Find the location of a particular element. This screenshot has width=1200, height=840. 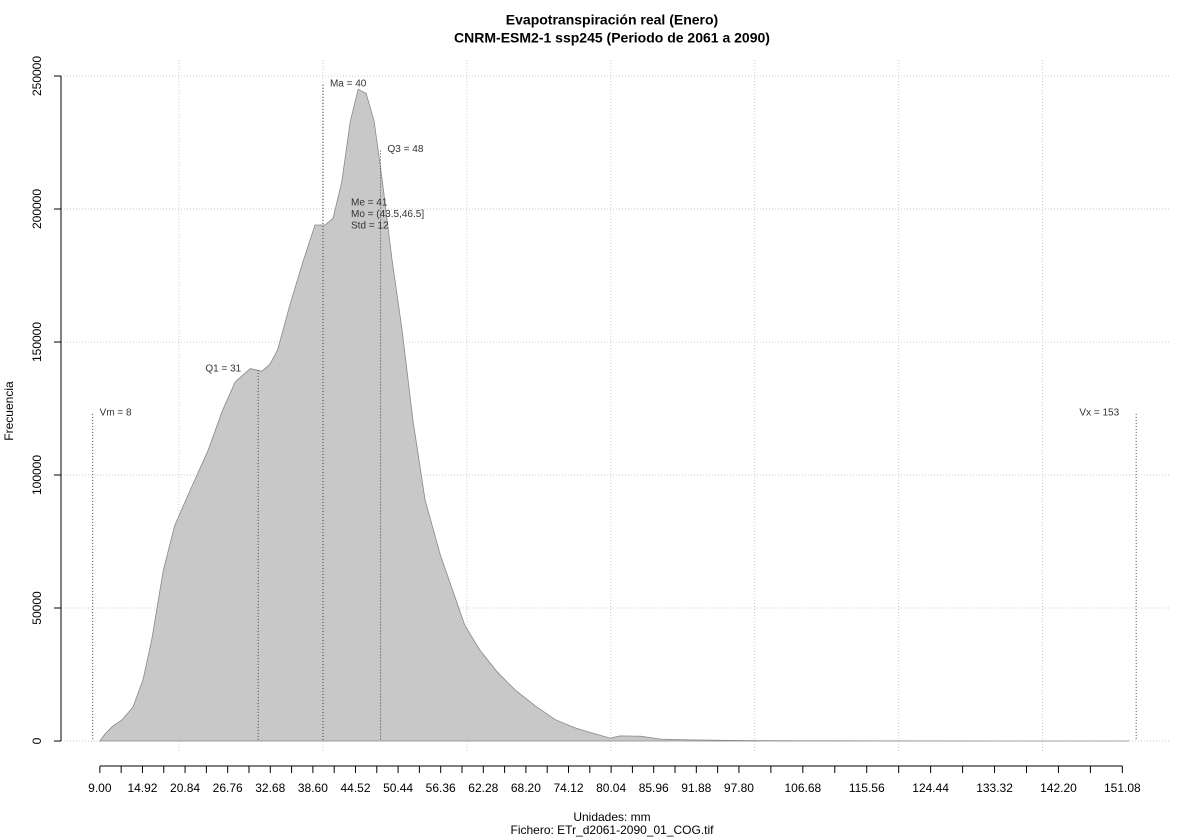

x-tick-label: 85.96 is located at coordinates (654, 788).